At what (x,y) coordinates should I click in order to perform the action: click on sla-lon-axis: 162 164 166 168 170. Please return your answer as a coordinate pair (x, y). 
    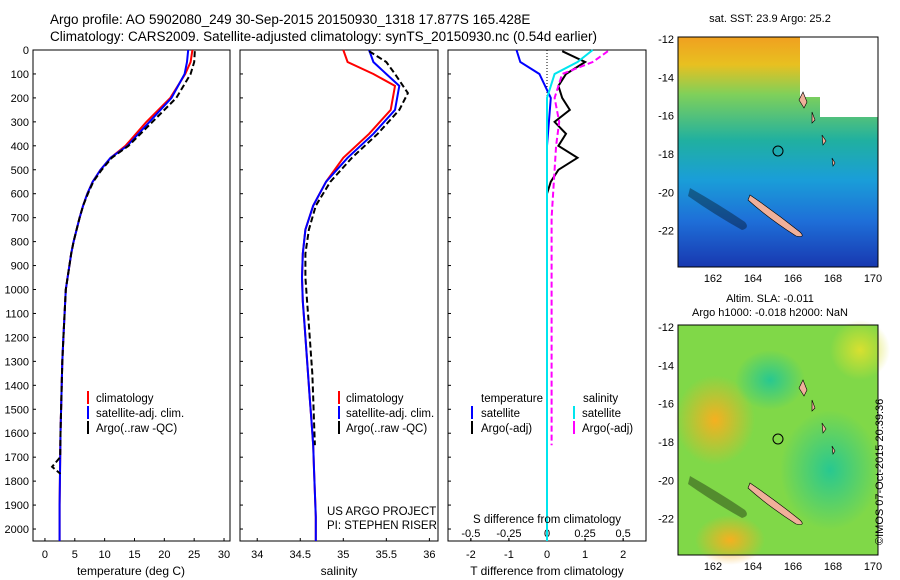
    Looking at the image, I should click on (793, 567).